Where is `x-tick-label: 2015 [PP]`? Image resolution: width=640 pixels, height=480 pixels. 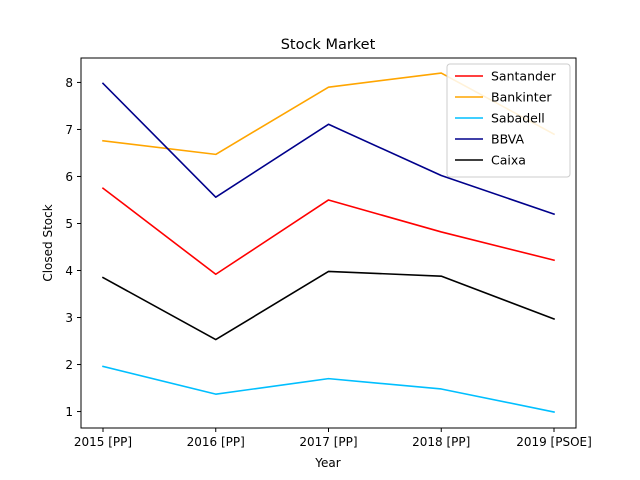 x-tick-label: 2015 [PP] is located at coordinates (103, 442).